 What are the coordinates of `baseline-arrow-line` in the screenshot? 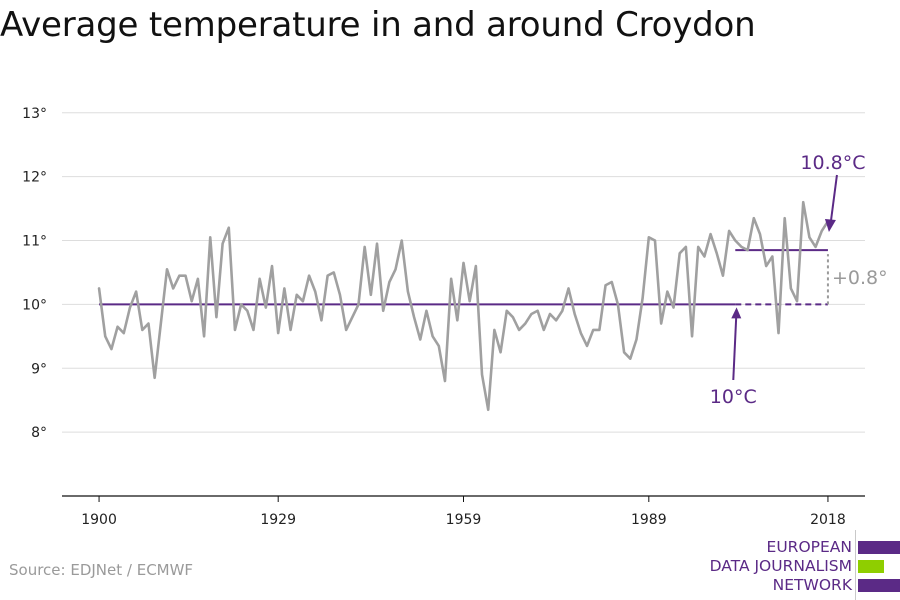 It's located at (735, 348).